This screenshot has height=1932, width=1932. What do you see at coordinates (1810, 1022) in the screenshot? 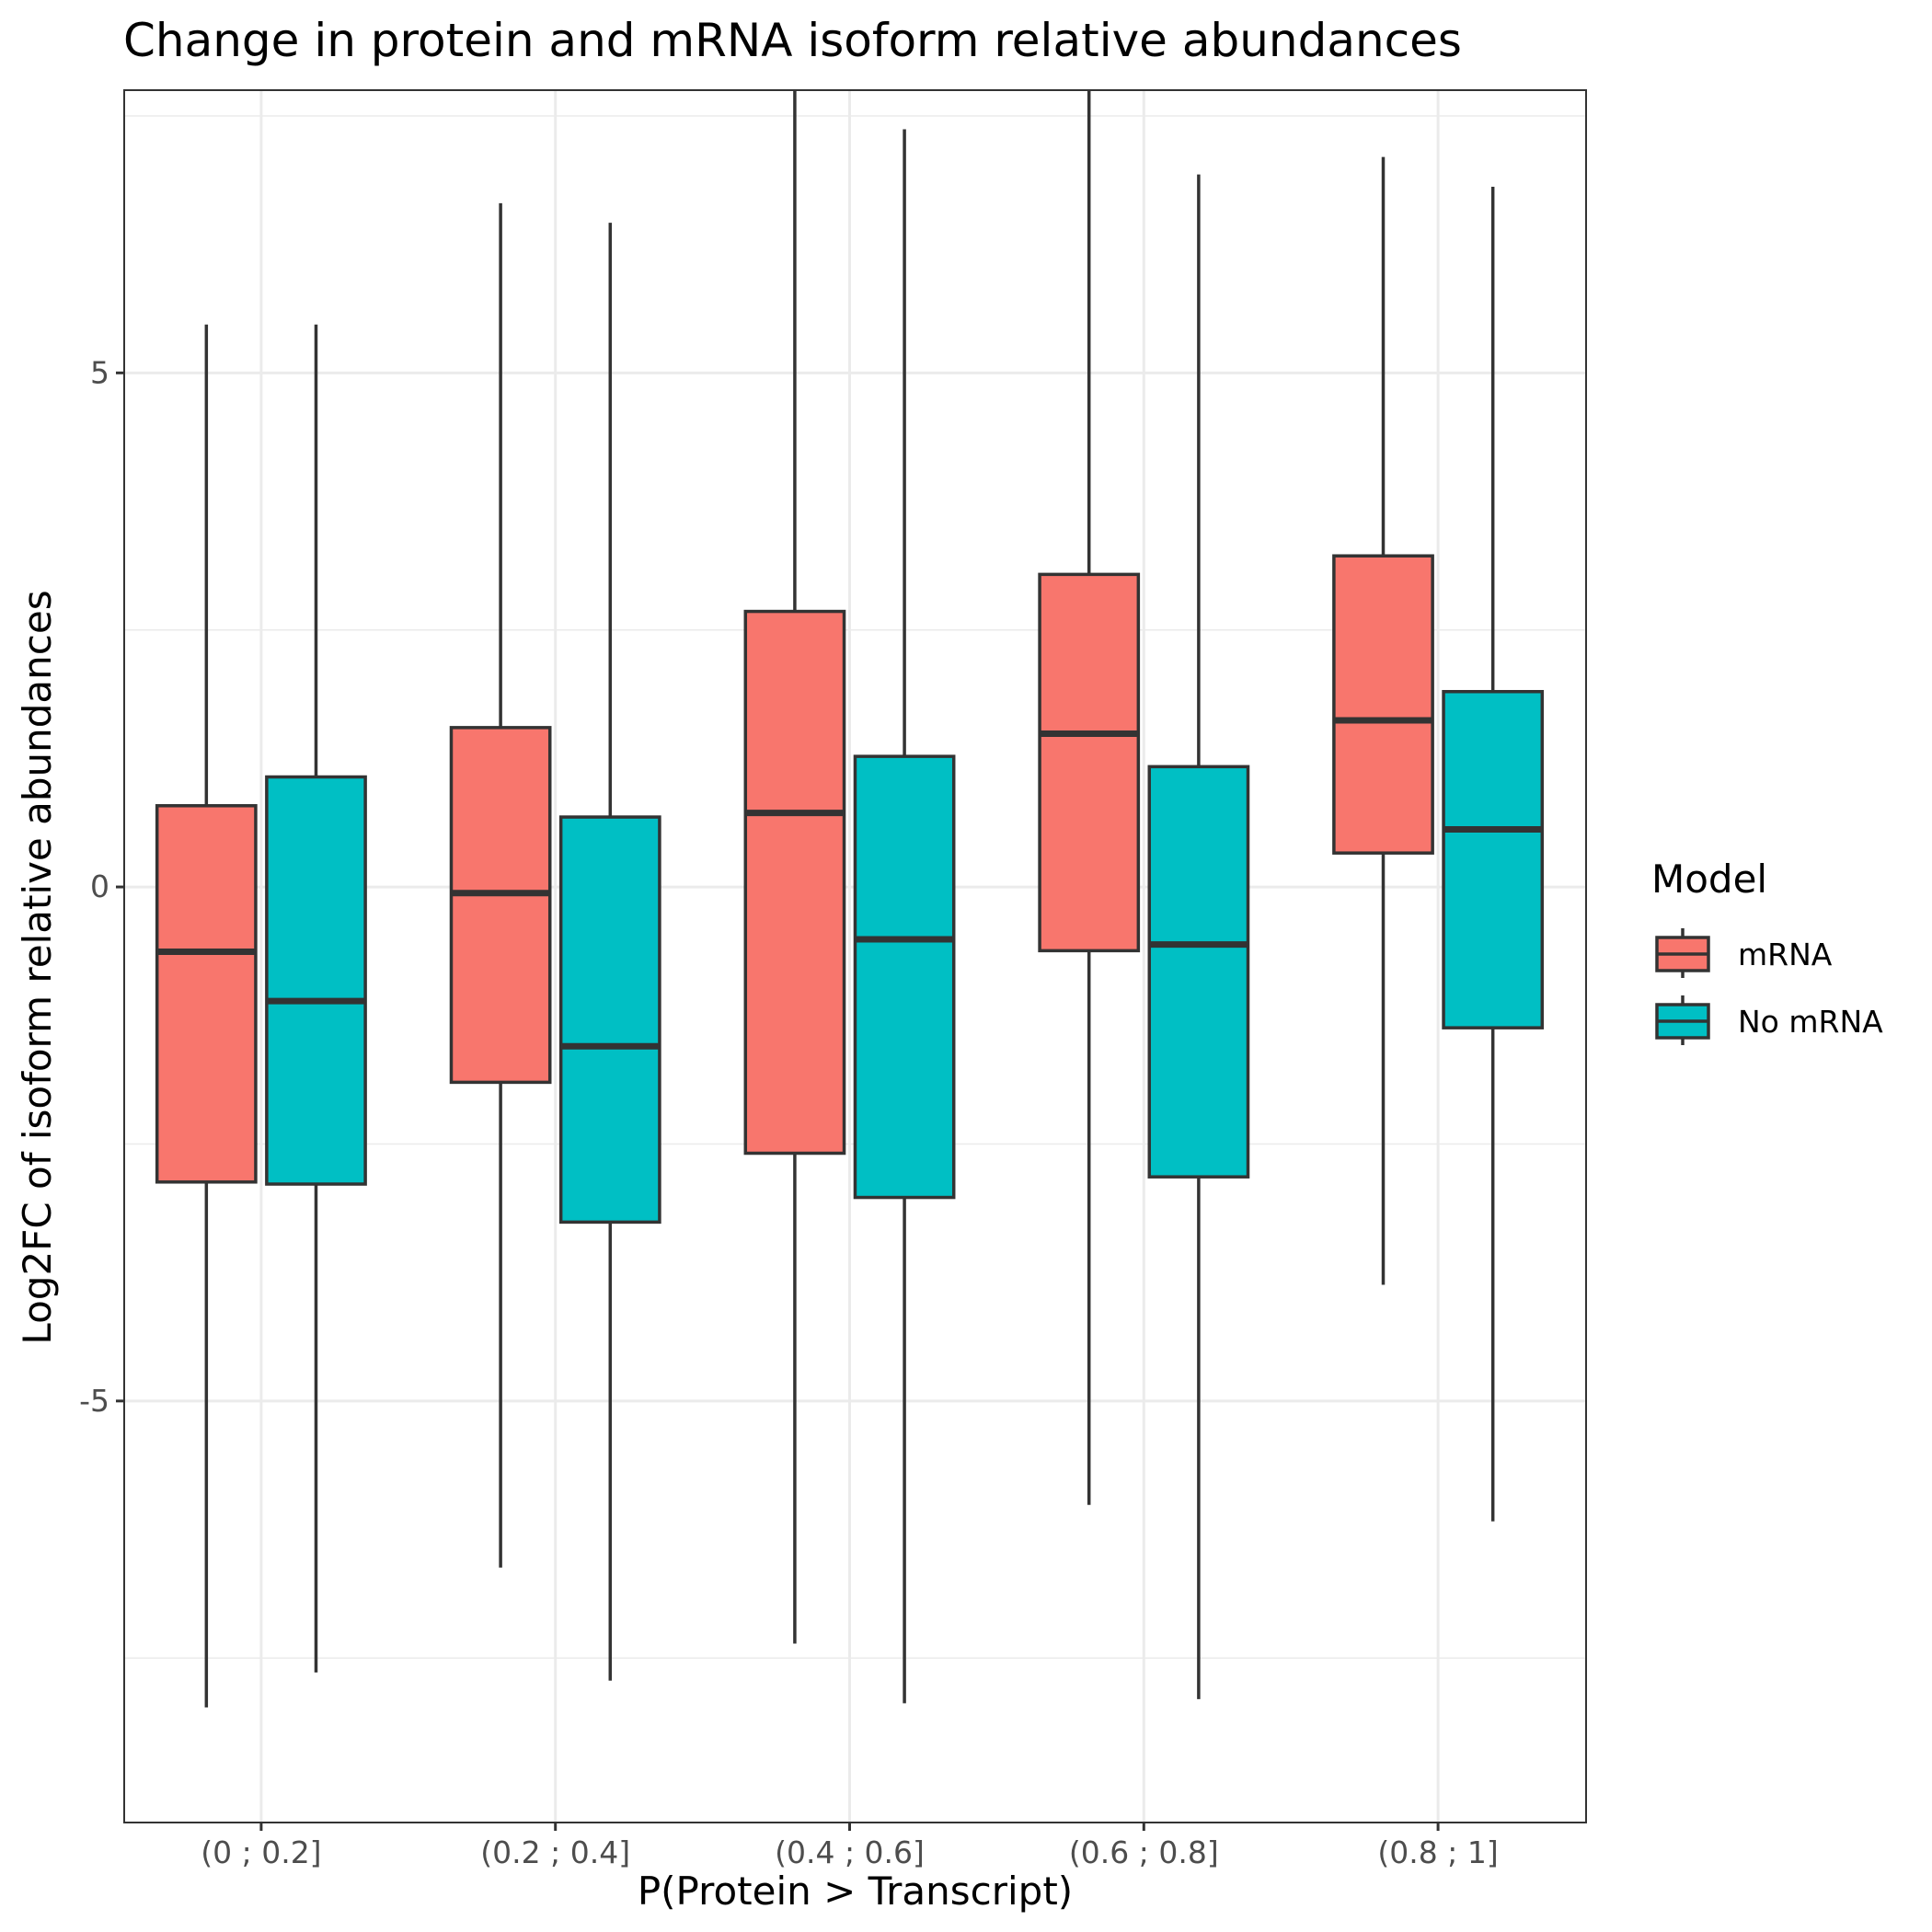
I see `legend-label: No mRNA` at bounding box center [1810, 1022].